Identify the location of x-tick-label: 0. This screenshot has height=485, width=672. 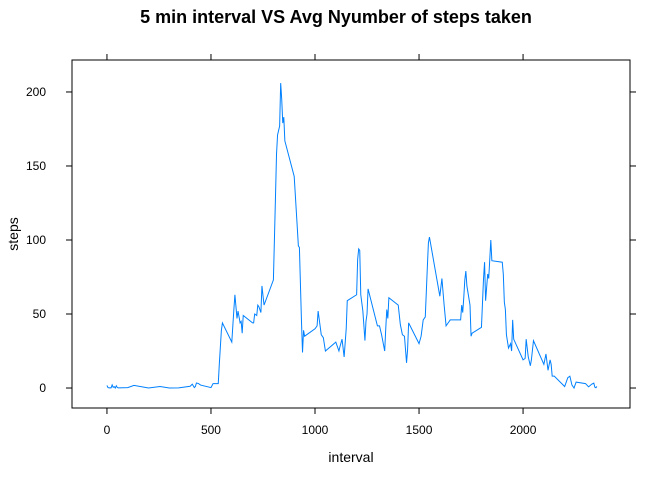
(107, 430).